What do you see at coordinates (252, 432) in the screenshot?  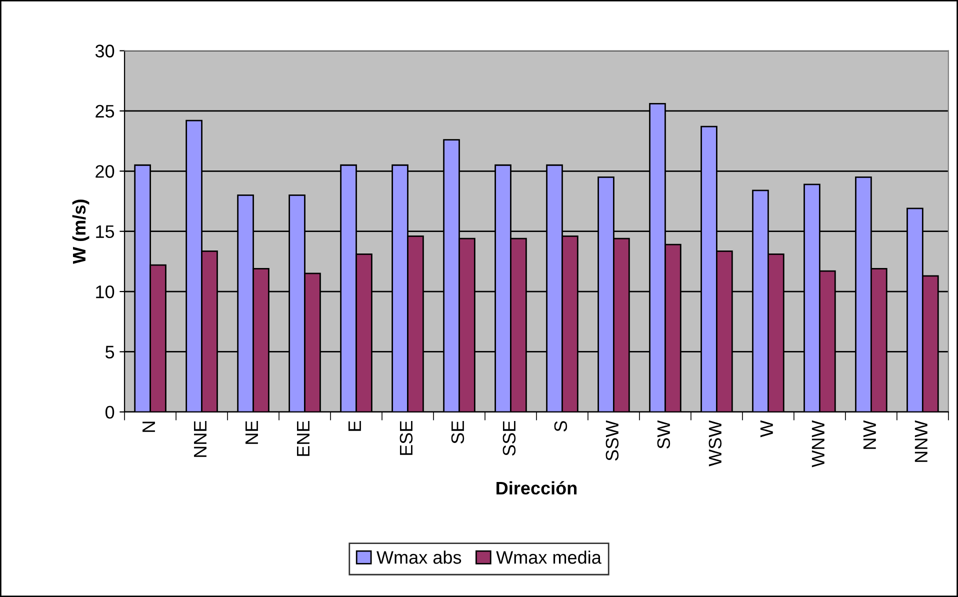 I see `x-tick-label: NE` at bounding box center [252, 432].